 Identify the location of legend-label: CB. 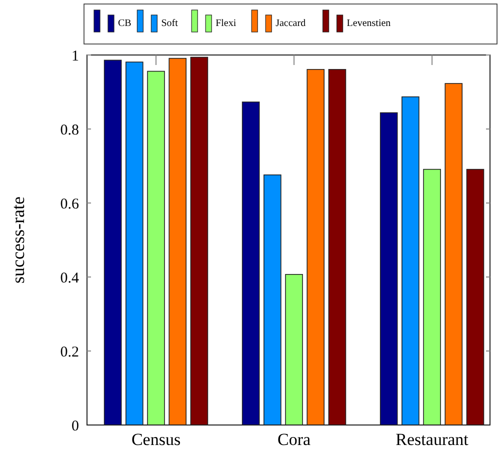
(125, 23).